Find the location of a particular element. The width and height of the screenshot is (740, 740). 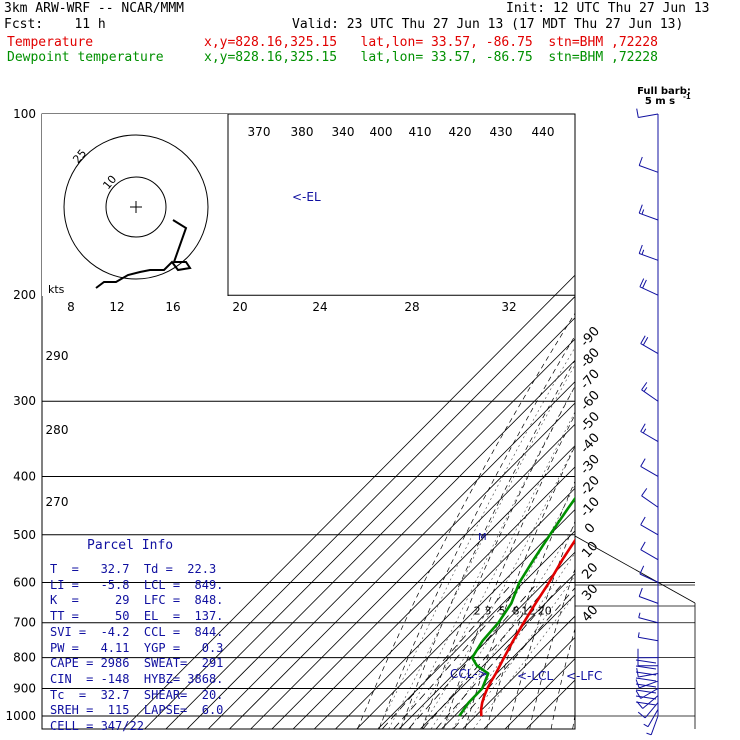

hodograph-trace is located at coordinates (143, 254).